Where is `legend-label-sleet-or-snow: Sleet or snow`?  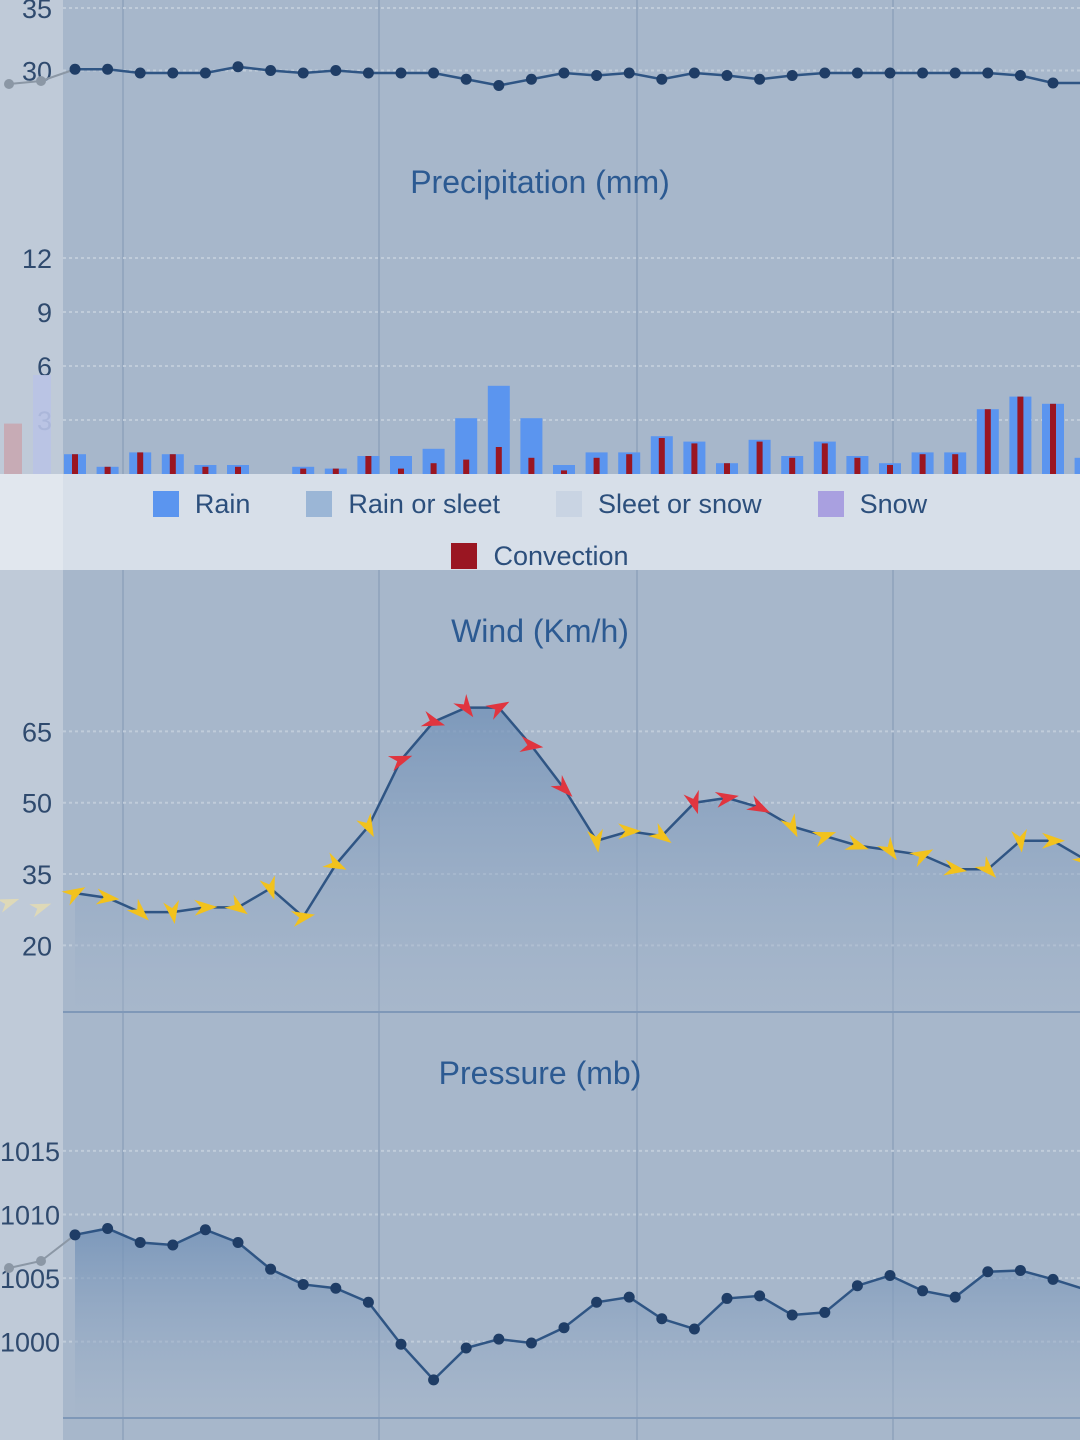
legend-label-sleet-or-snow: Sleet or snow is located at coordinates (679, 503).